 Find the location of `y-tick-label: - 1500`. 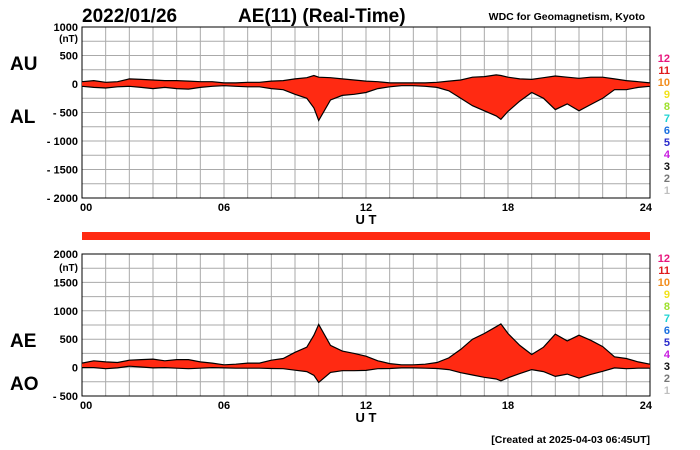

y-tick-label: - 1500 is located at coordinates (62, 171).